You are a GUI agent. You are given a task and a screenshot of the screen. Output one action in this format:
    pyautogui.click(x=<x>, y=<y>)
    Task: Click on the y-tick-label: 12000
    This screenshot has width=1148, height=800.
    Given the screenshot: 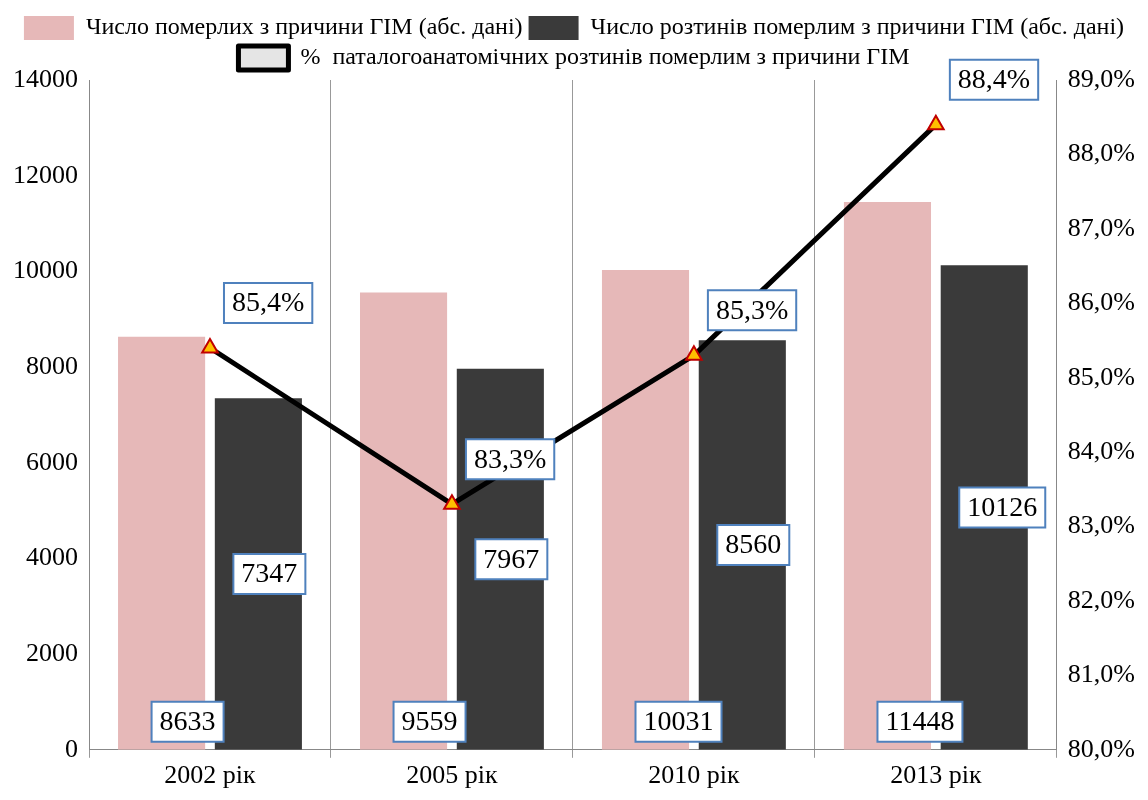 What is the action you would take?
    pyautogui.click(x=45, y=174)
    